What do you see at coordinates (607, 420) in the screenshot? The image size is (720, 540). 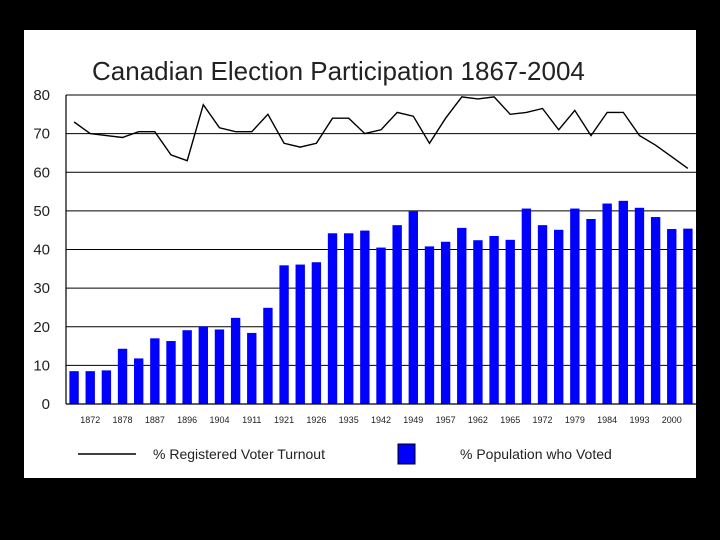 I see `x-tick-label: 1984` at bounding box center [607, 420].